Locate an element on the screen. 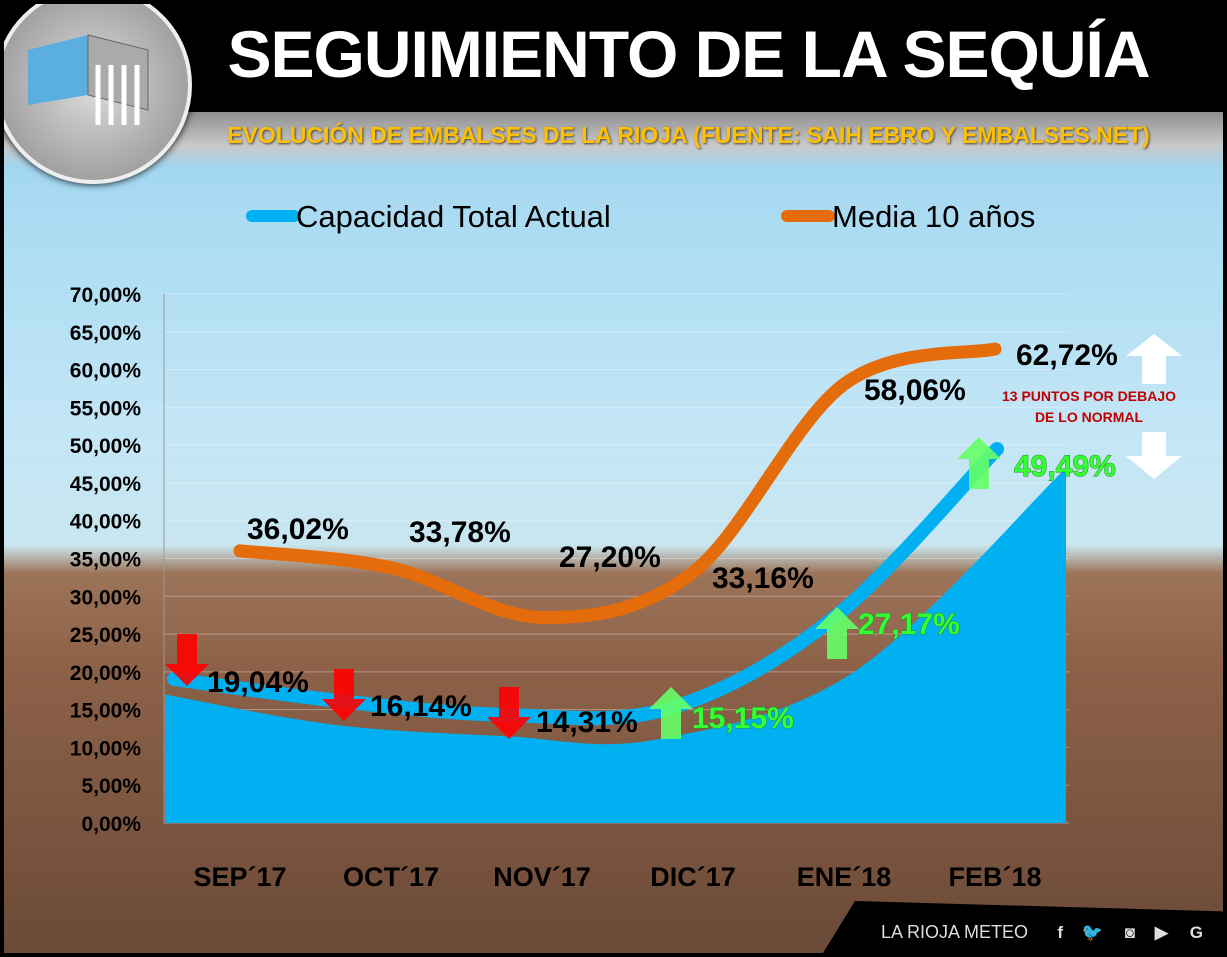 Image resolution: width=1227 pixels, height=957 pixels. y-tick-label: 40,00% is located at coordinates (106, 522).